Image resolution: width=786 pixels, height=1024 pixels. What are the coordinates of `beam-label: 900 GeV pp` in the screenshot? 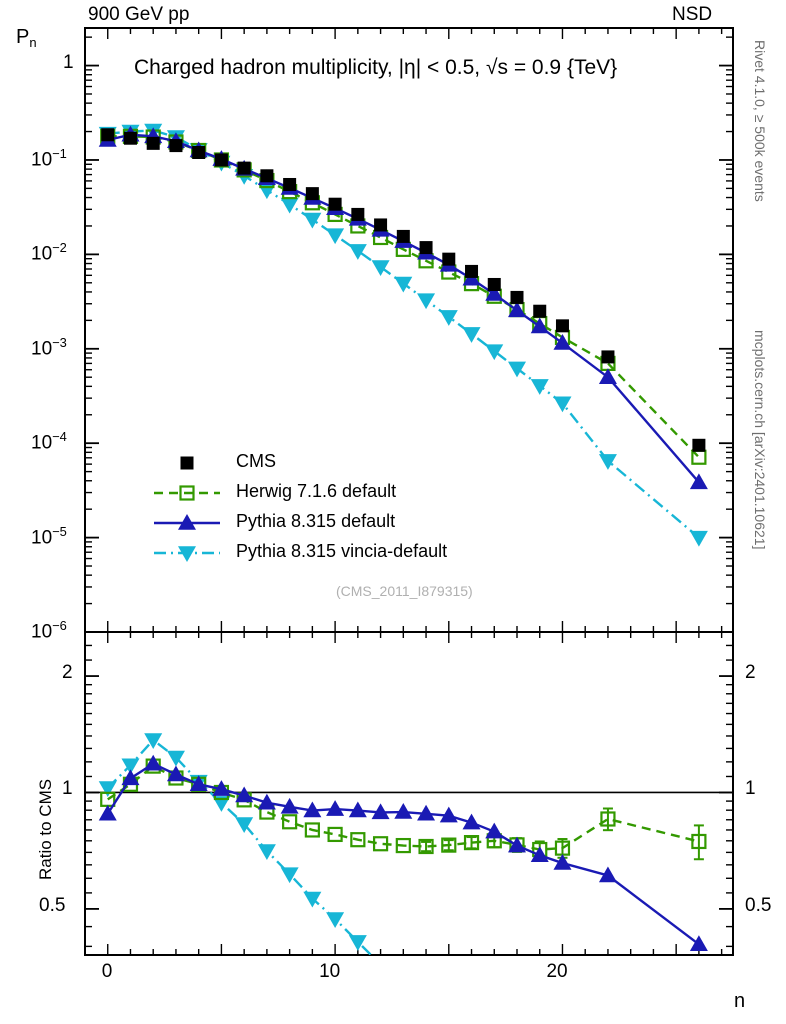 It's located at (139, 14).